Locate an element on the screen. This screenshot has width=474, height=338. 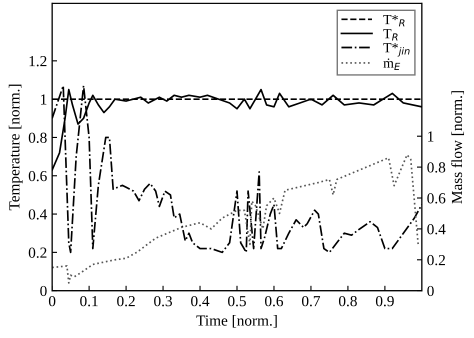
y-tick-label: 1.2 is located at coordinates (38, 61).